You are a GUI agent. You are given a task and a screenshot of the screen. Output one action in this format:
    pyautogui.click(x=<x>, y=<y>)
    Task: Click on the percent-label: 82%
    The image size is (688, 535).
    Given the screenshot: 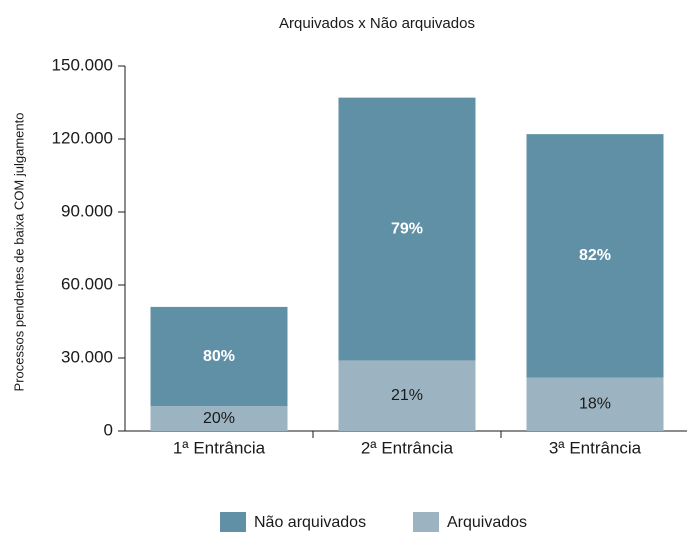 What is the action you would take?
    pyautogui.click(x=595, y=255)
    